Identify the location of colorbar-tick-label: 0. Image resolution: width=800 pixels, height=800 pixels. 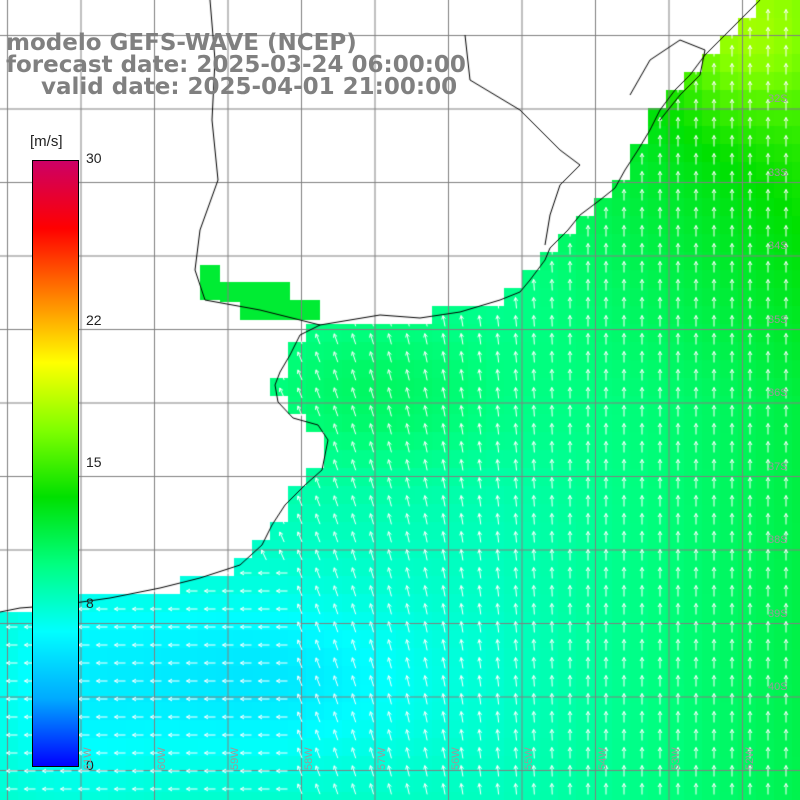
(90, 765).